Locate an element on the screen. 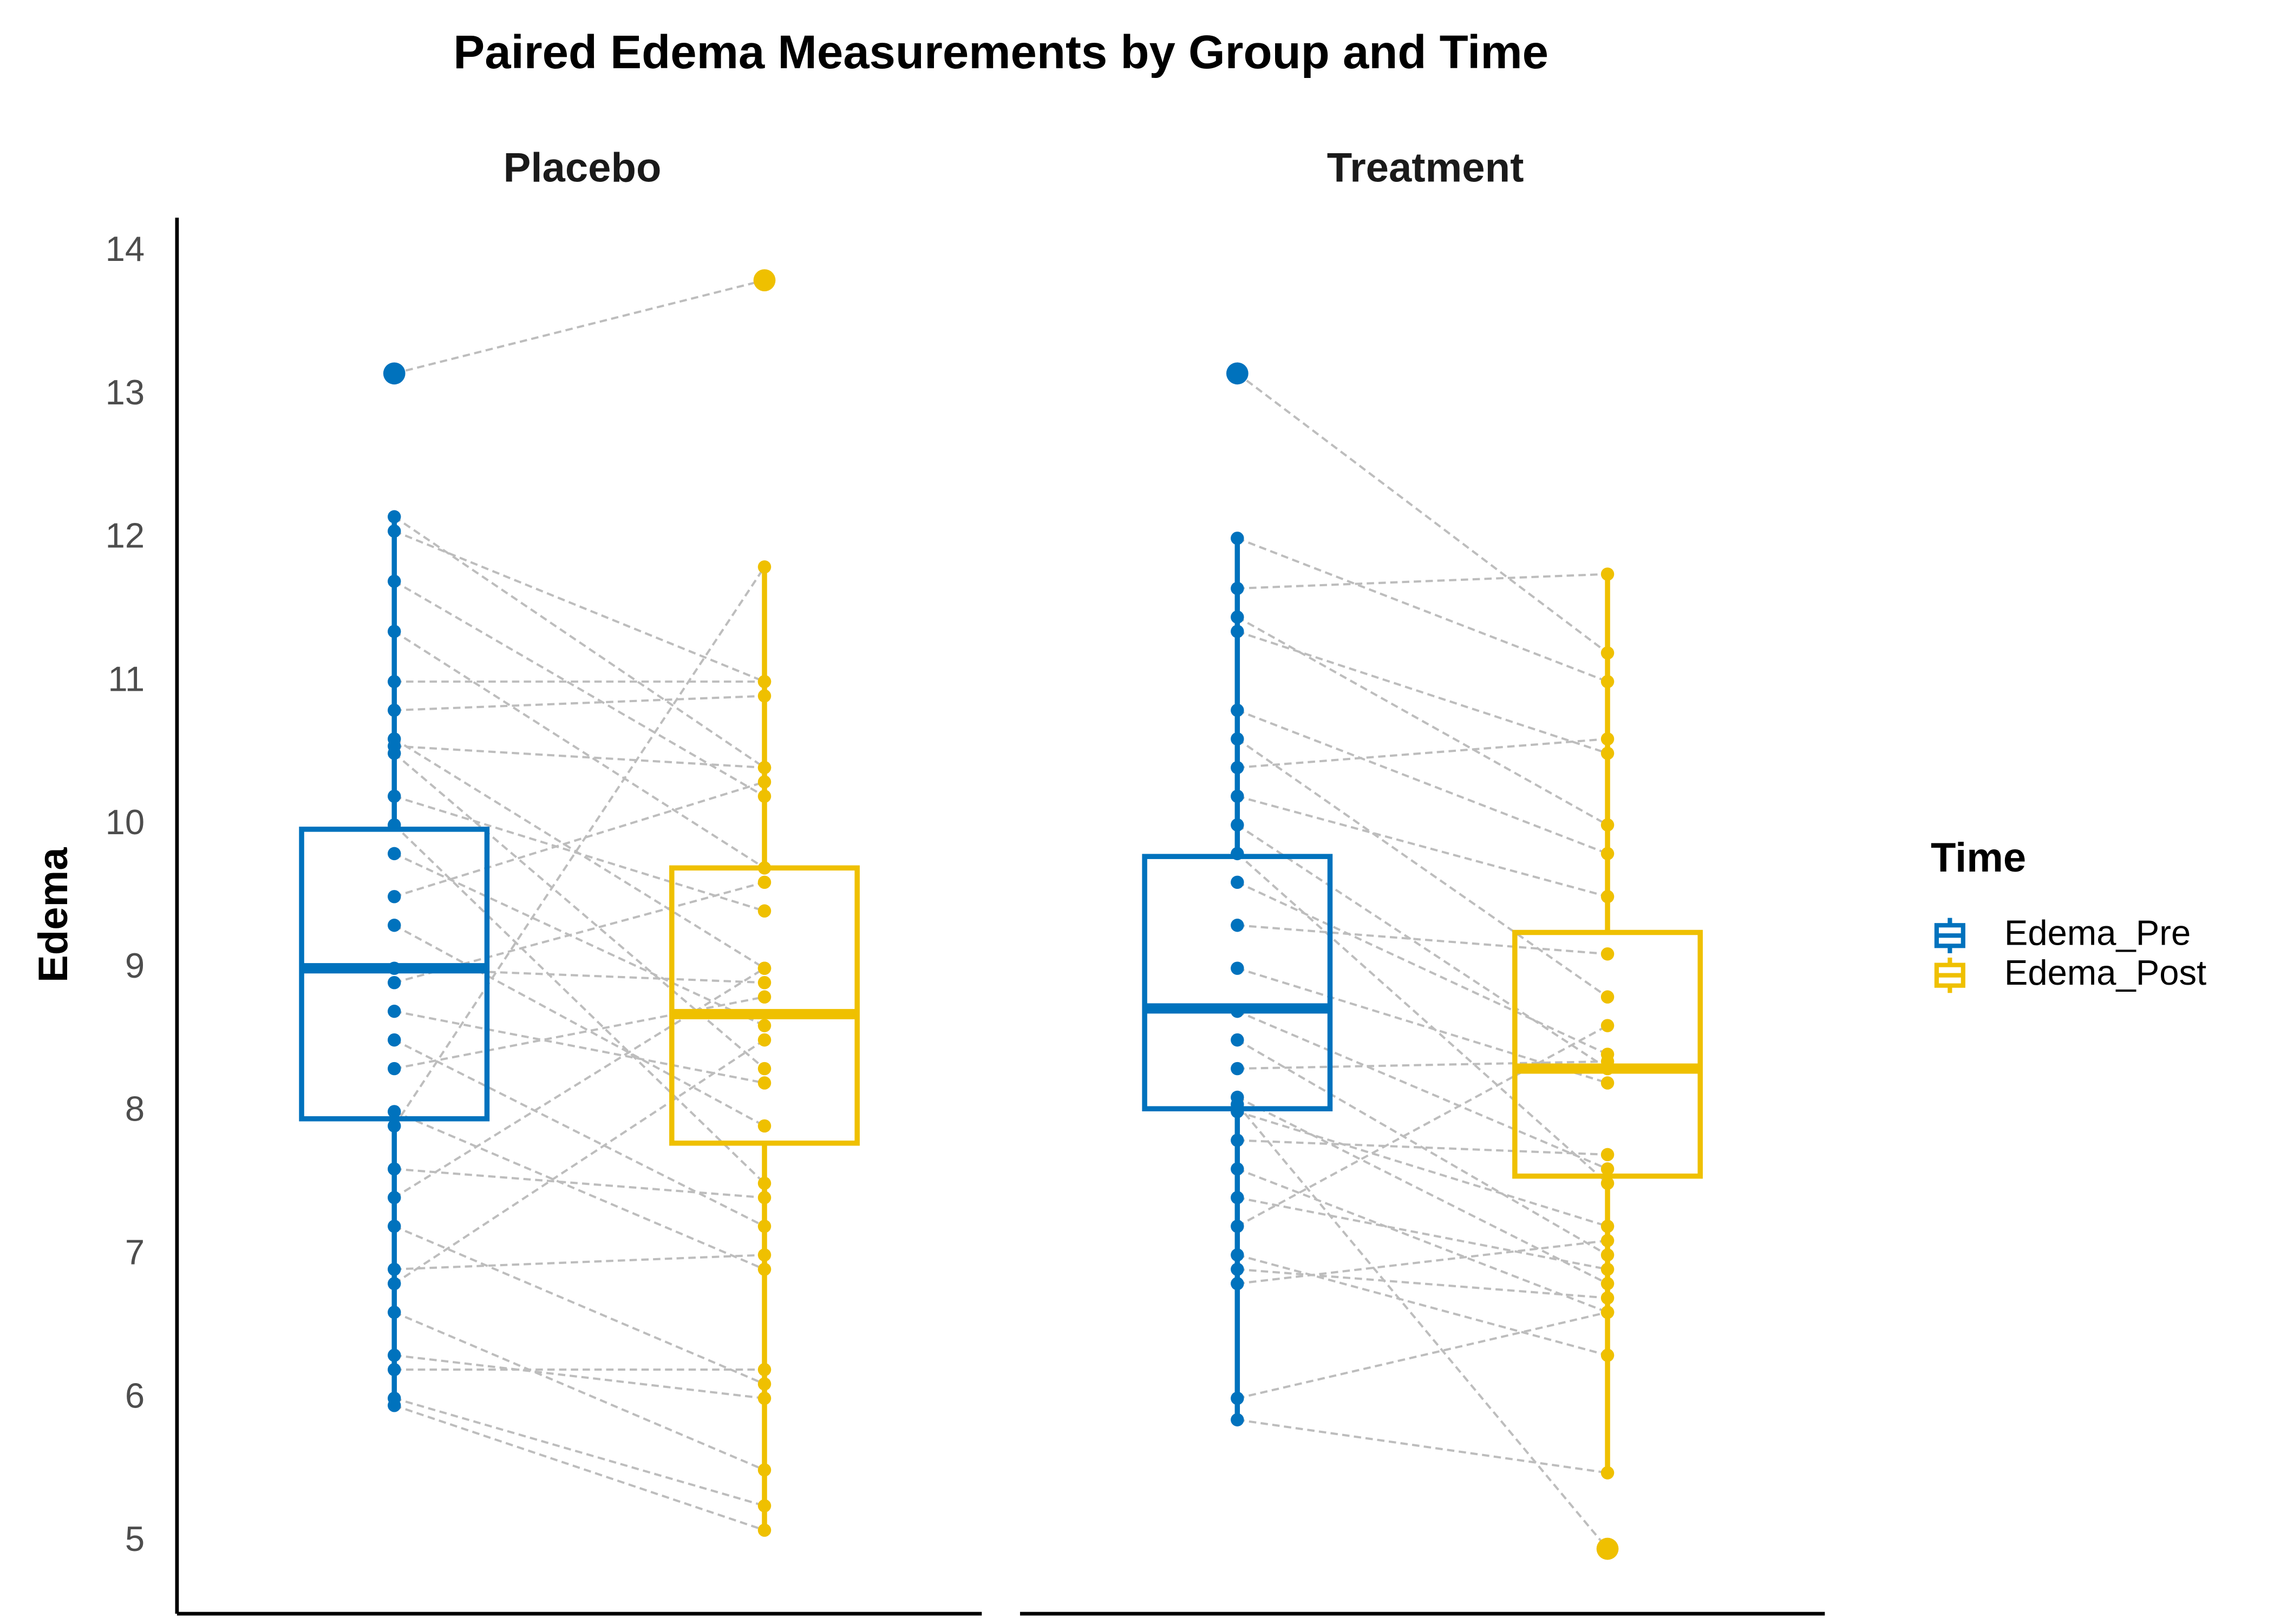  y-tick-label: 11 is located at coordinates (127, 678).